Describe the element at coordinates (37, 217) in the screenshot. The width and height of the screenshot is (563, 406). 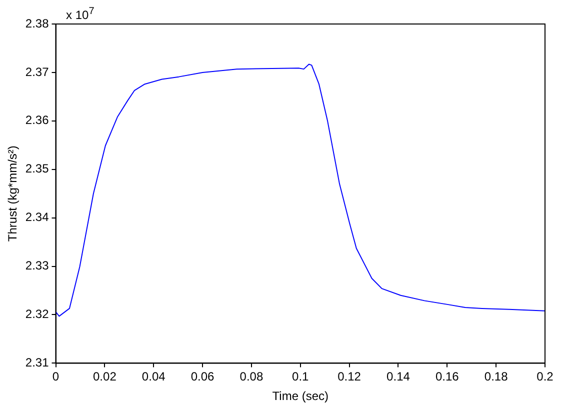
I see `y-tick-label: 2.34` at that location.